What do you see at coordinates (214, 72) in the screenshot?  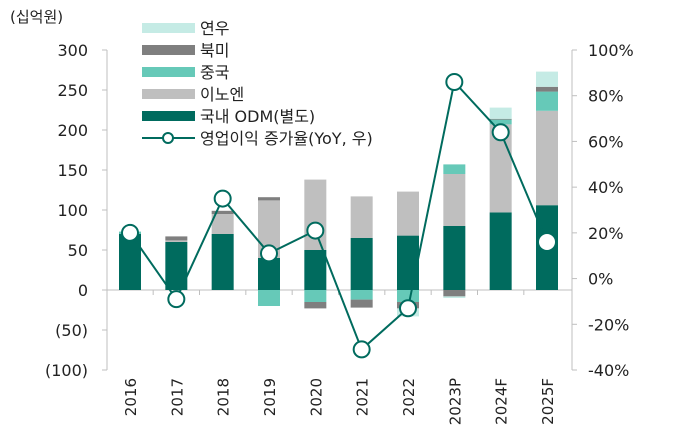 I see `legend-label: 중국` at bounding box center [214, 72].